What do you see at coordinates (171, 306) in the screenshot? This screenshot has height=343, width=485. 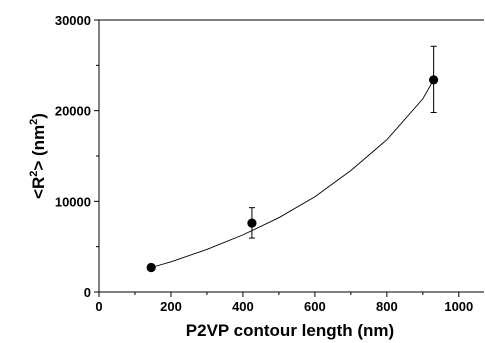 I see `x-tick-label-200: 200` at bounding box center [171, 306].